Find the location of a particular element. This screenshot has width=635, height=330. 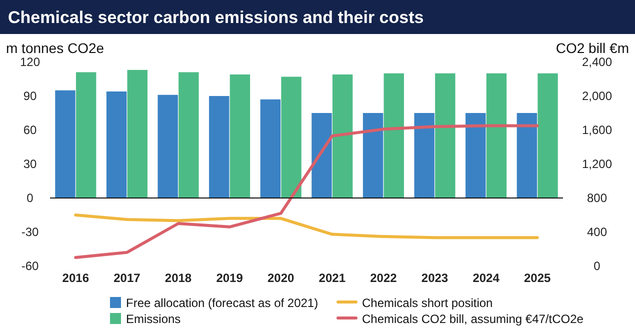

y2-tick-label: 1,200 is located at coordinates (597, 164).